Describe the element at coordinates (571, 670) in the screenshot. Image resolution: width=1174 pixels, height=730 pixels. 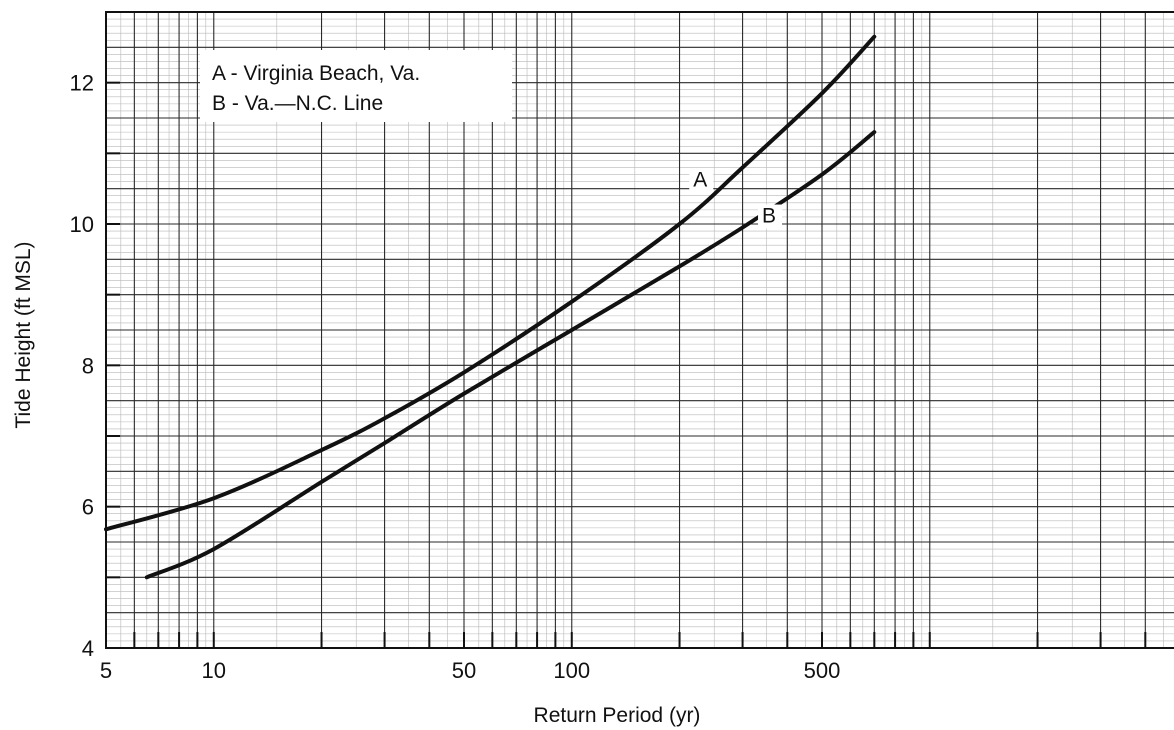
I see `x-tick-label: 100` at that location.